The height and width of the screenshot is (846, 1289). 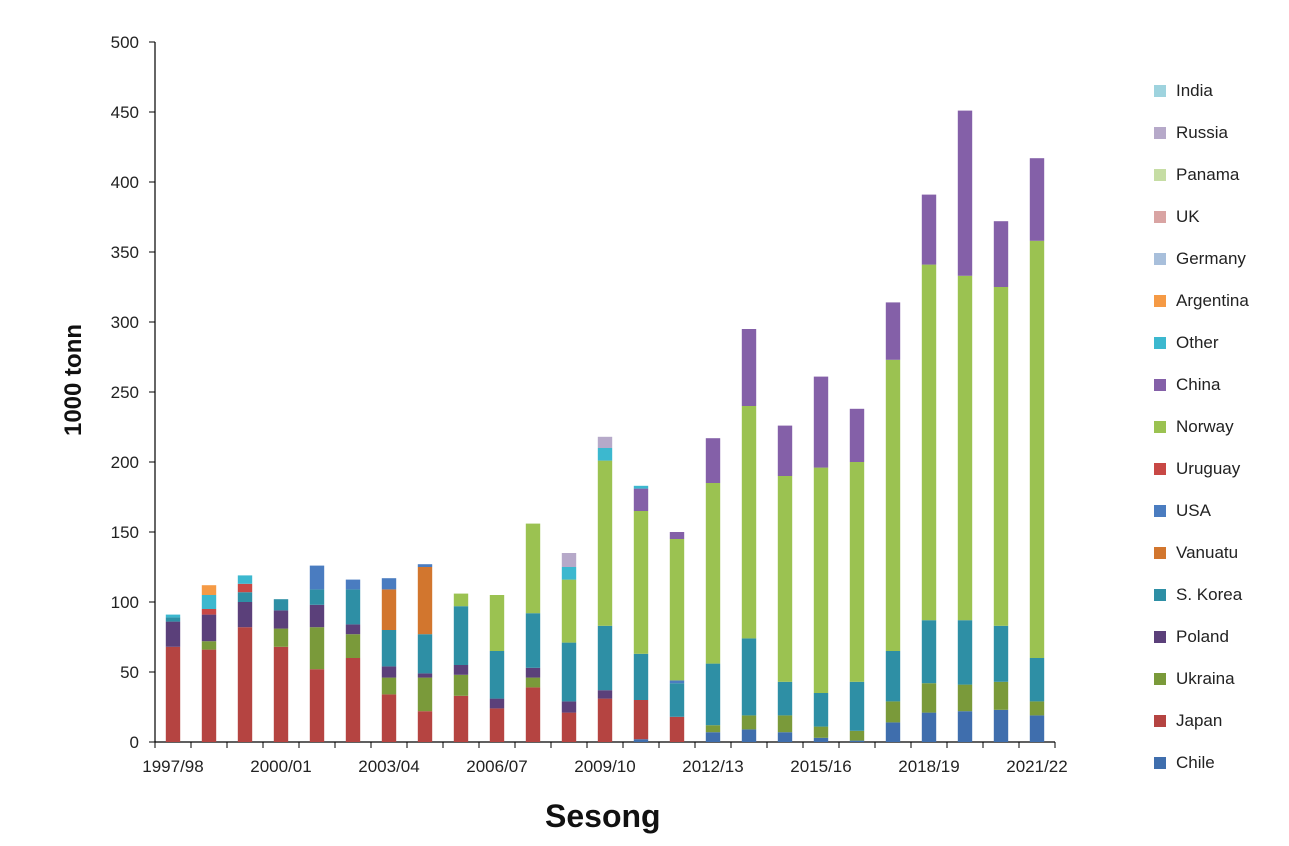 What do you see at coordinates (125, 112) in the screenshot?
I see `y-tick-label: 450` at bounding box center [125, 112].